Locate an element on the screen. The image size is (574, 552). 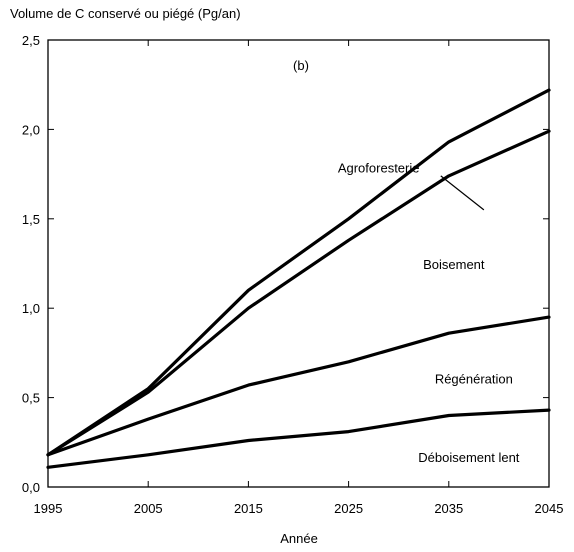
y-tick-label: 0,0 is located at coordinates (31, 487).